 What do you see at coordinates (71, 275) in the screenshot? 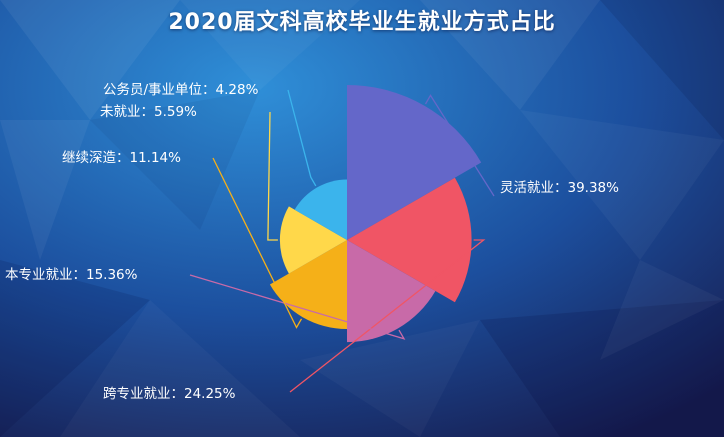
I see `slice-label-3: 本专业就业：15.36%` at bounding box center [71, 275].